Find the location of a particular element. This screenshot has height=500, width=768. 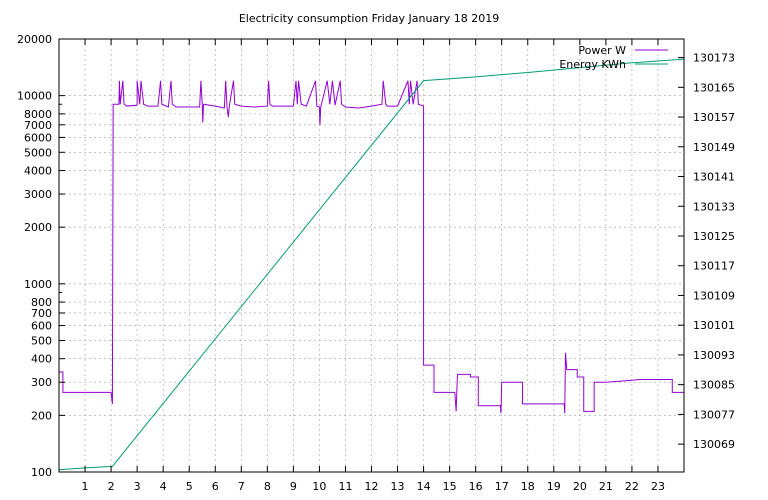

x-tick-label: 18 is located at coordinates (528, 486).